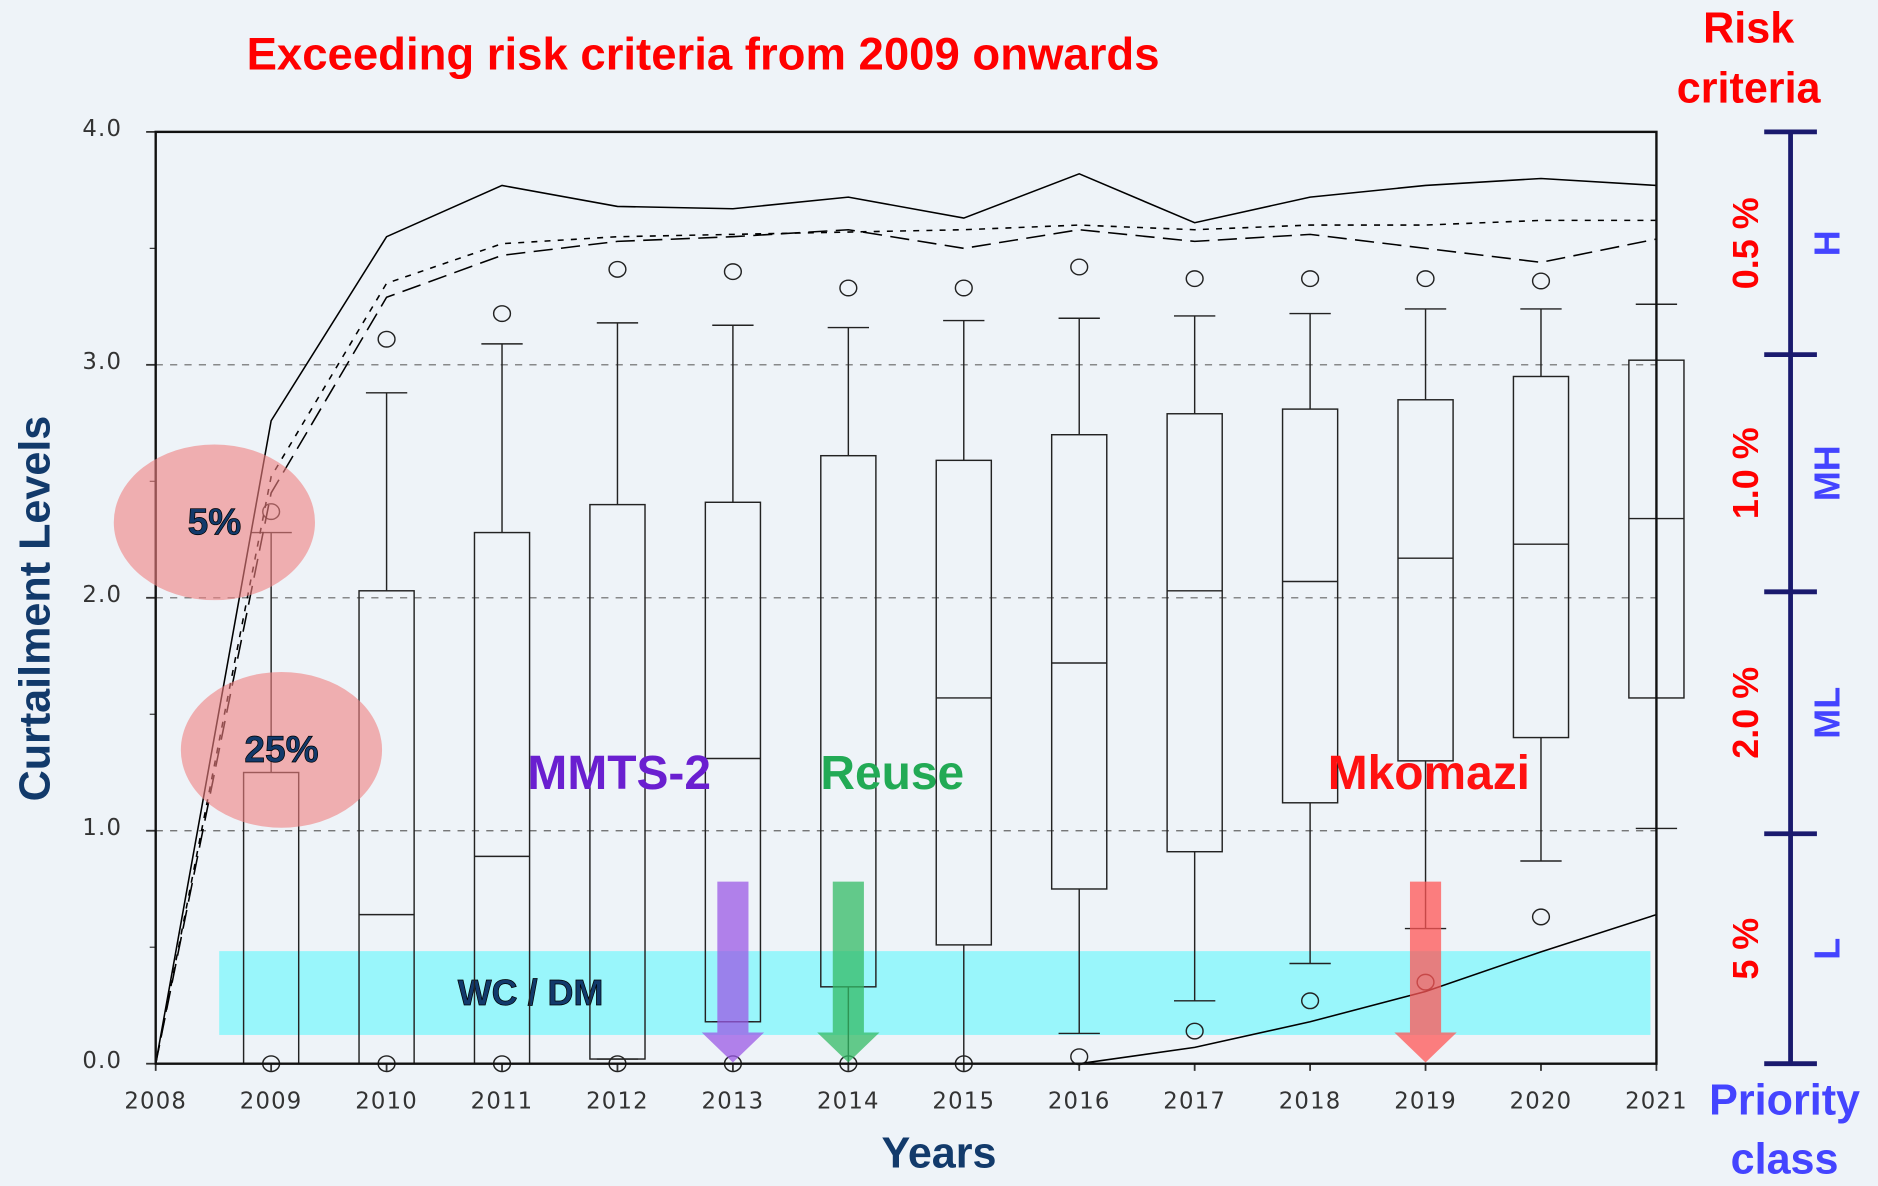 This screenshot has height=1186, width=1878. Describe the element at coordinates (386, 1102) in the screenshot. I see `x-tick-label: 2010` at that location.